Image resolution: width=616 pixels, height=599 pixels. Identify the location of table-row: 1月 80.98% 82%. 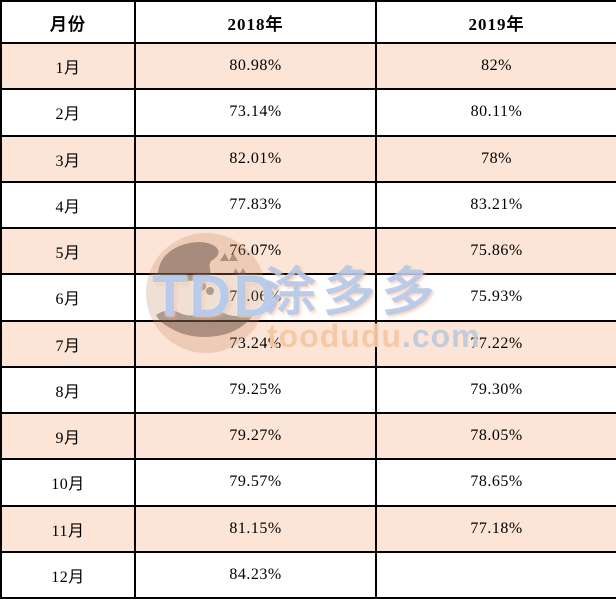
(308, 66).